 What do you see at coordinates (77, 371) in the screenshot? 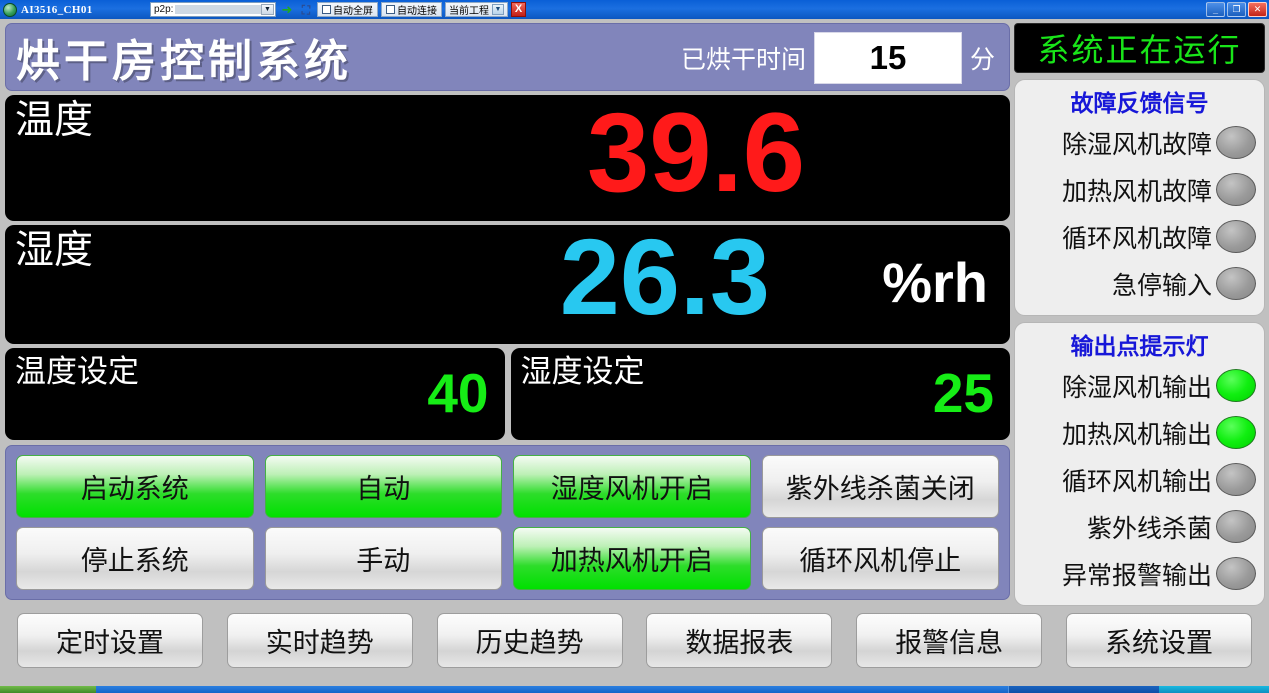
I see `temperature-setpoint-label: 温度设定` at bounding box center [77, 371].